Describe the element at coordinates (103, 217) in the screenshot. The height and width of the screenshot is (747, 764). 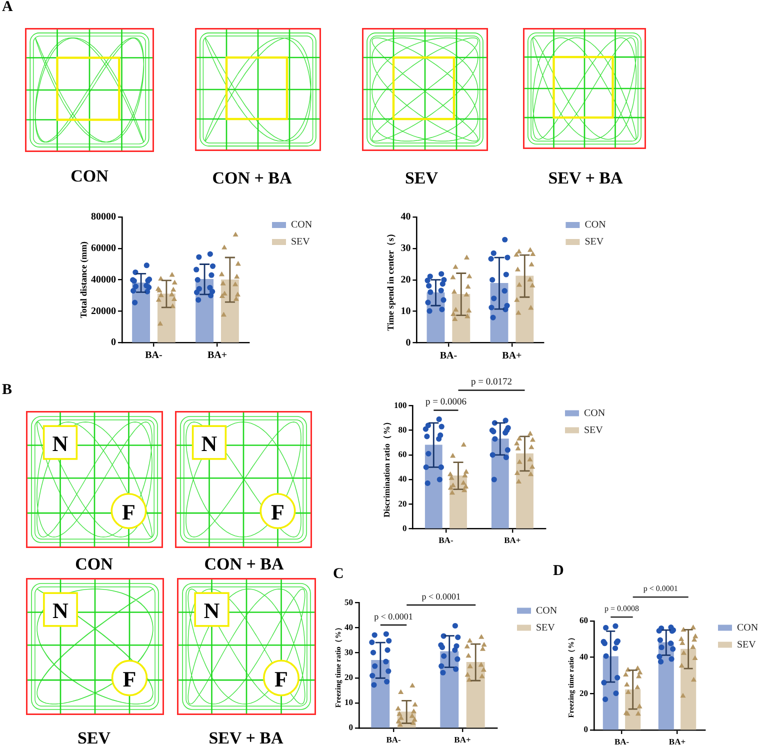
I see `y-tick-label: 80000` at that location.